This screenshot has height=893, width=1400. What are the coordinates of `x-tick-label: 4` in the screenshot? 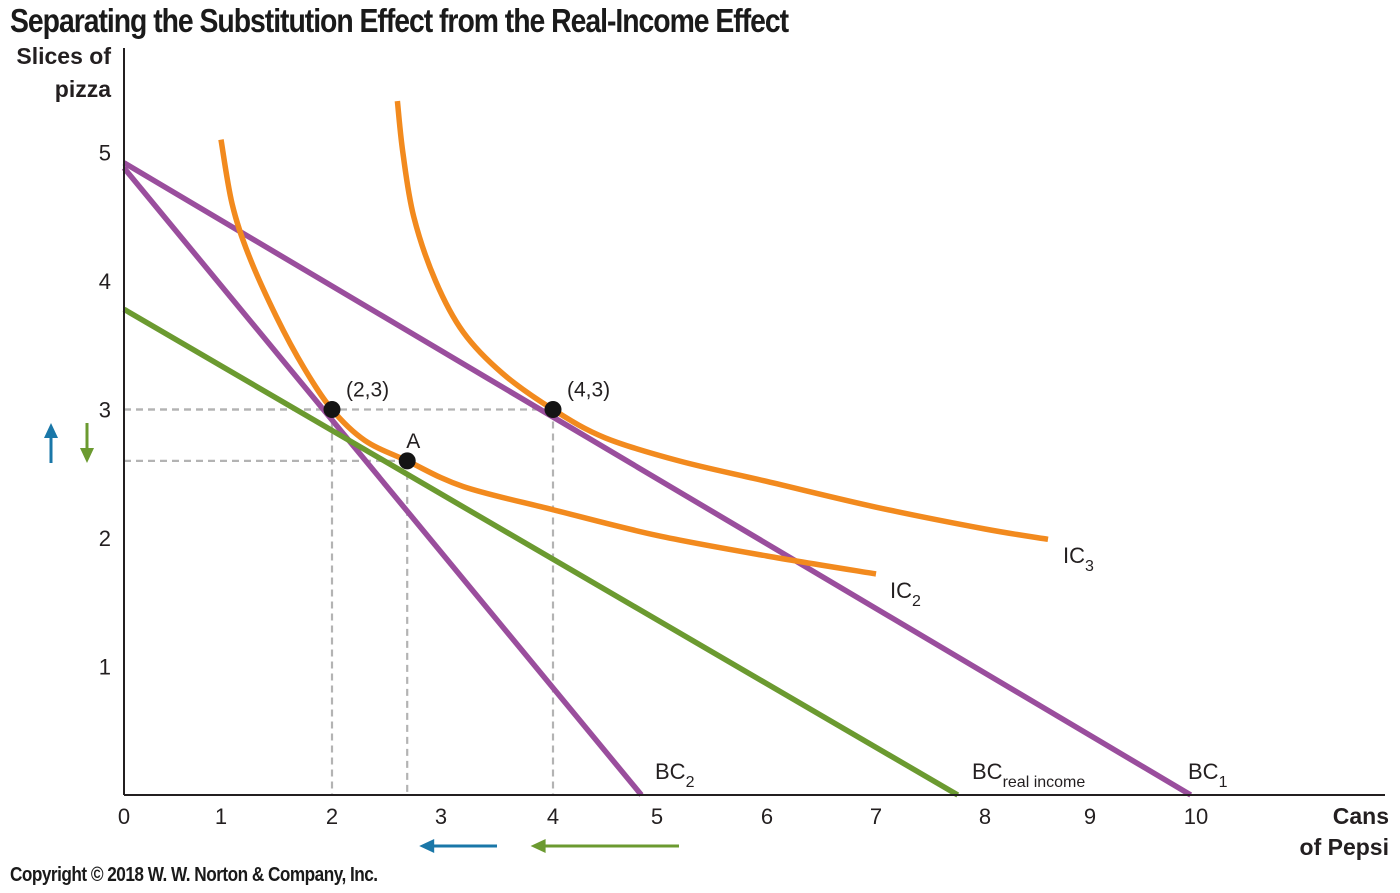 It's located at (553, 816).